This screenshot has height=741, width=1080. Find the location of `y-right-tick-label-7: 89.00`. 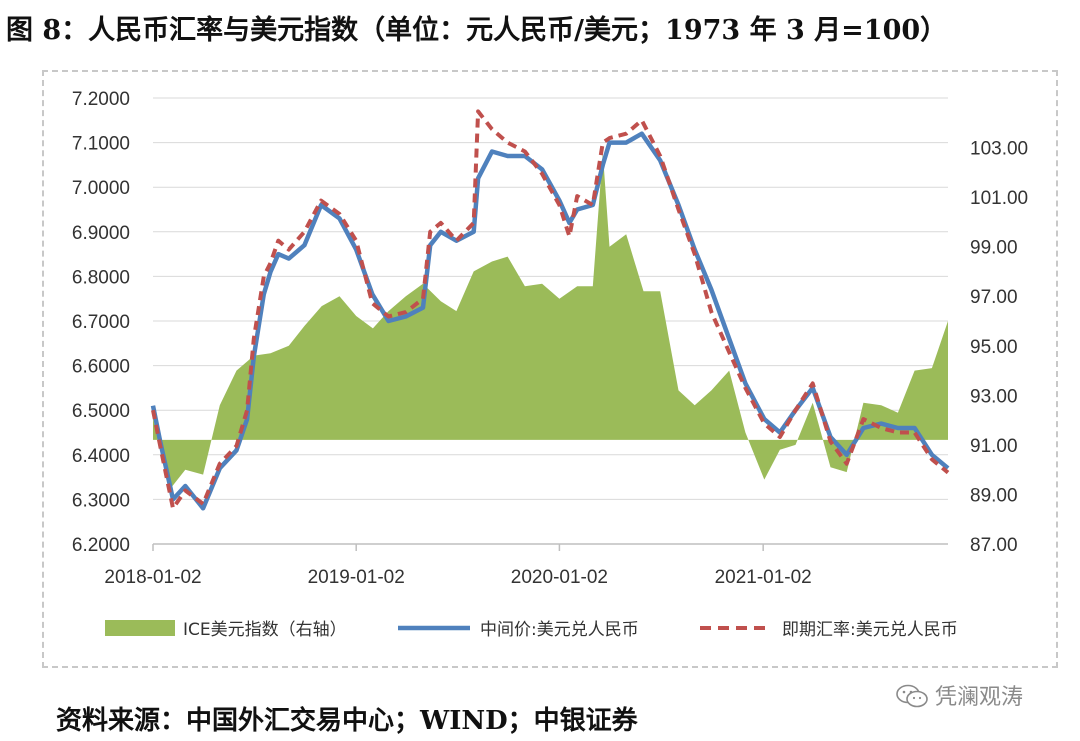

y-right-tick-label-7: 89.00 is located at coordinates (994, 495).